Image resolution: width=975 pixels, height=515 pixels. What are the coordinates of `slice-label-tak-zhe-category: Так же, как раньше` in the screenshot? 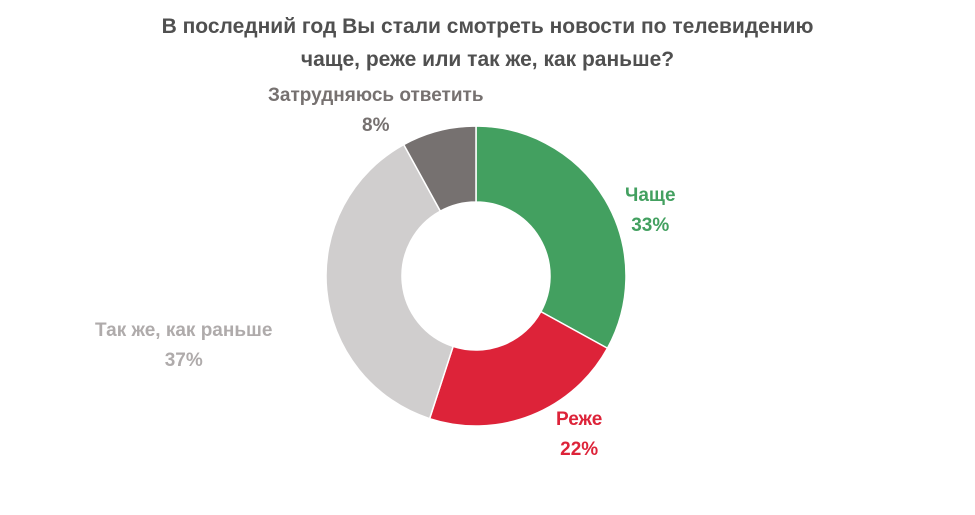 It's located at (184, 330).